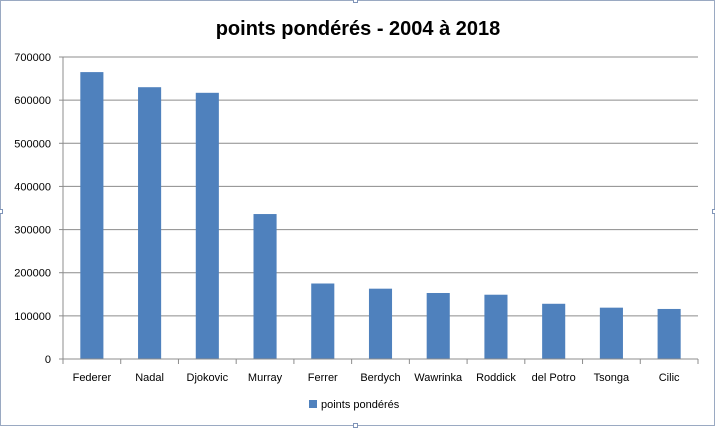 The width and height of the screenshot is (715, 432). I want to click on x-tick-label: Ferrer, so click(323, 378).